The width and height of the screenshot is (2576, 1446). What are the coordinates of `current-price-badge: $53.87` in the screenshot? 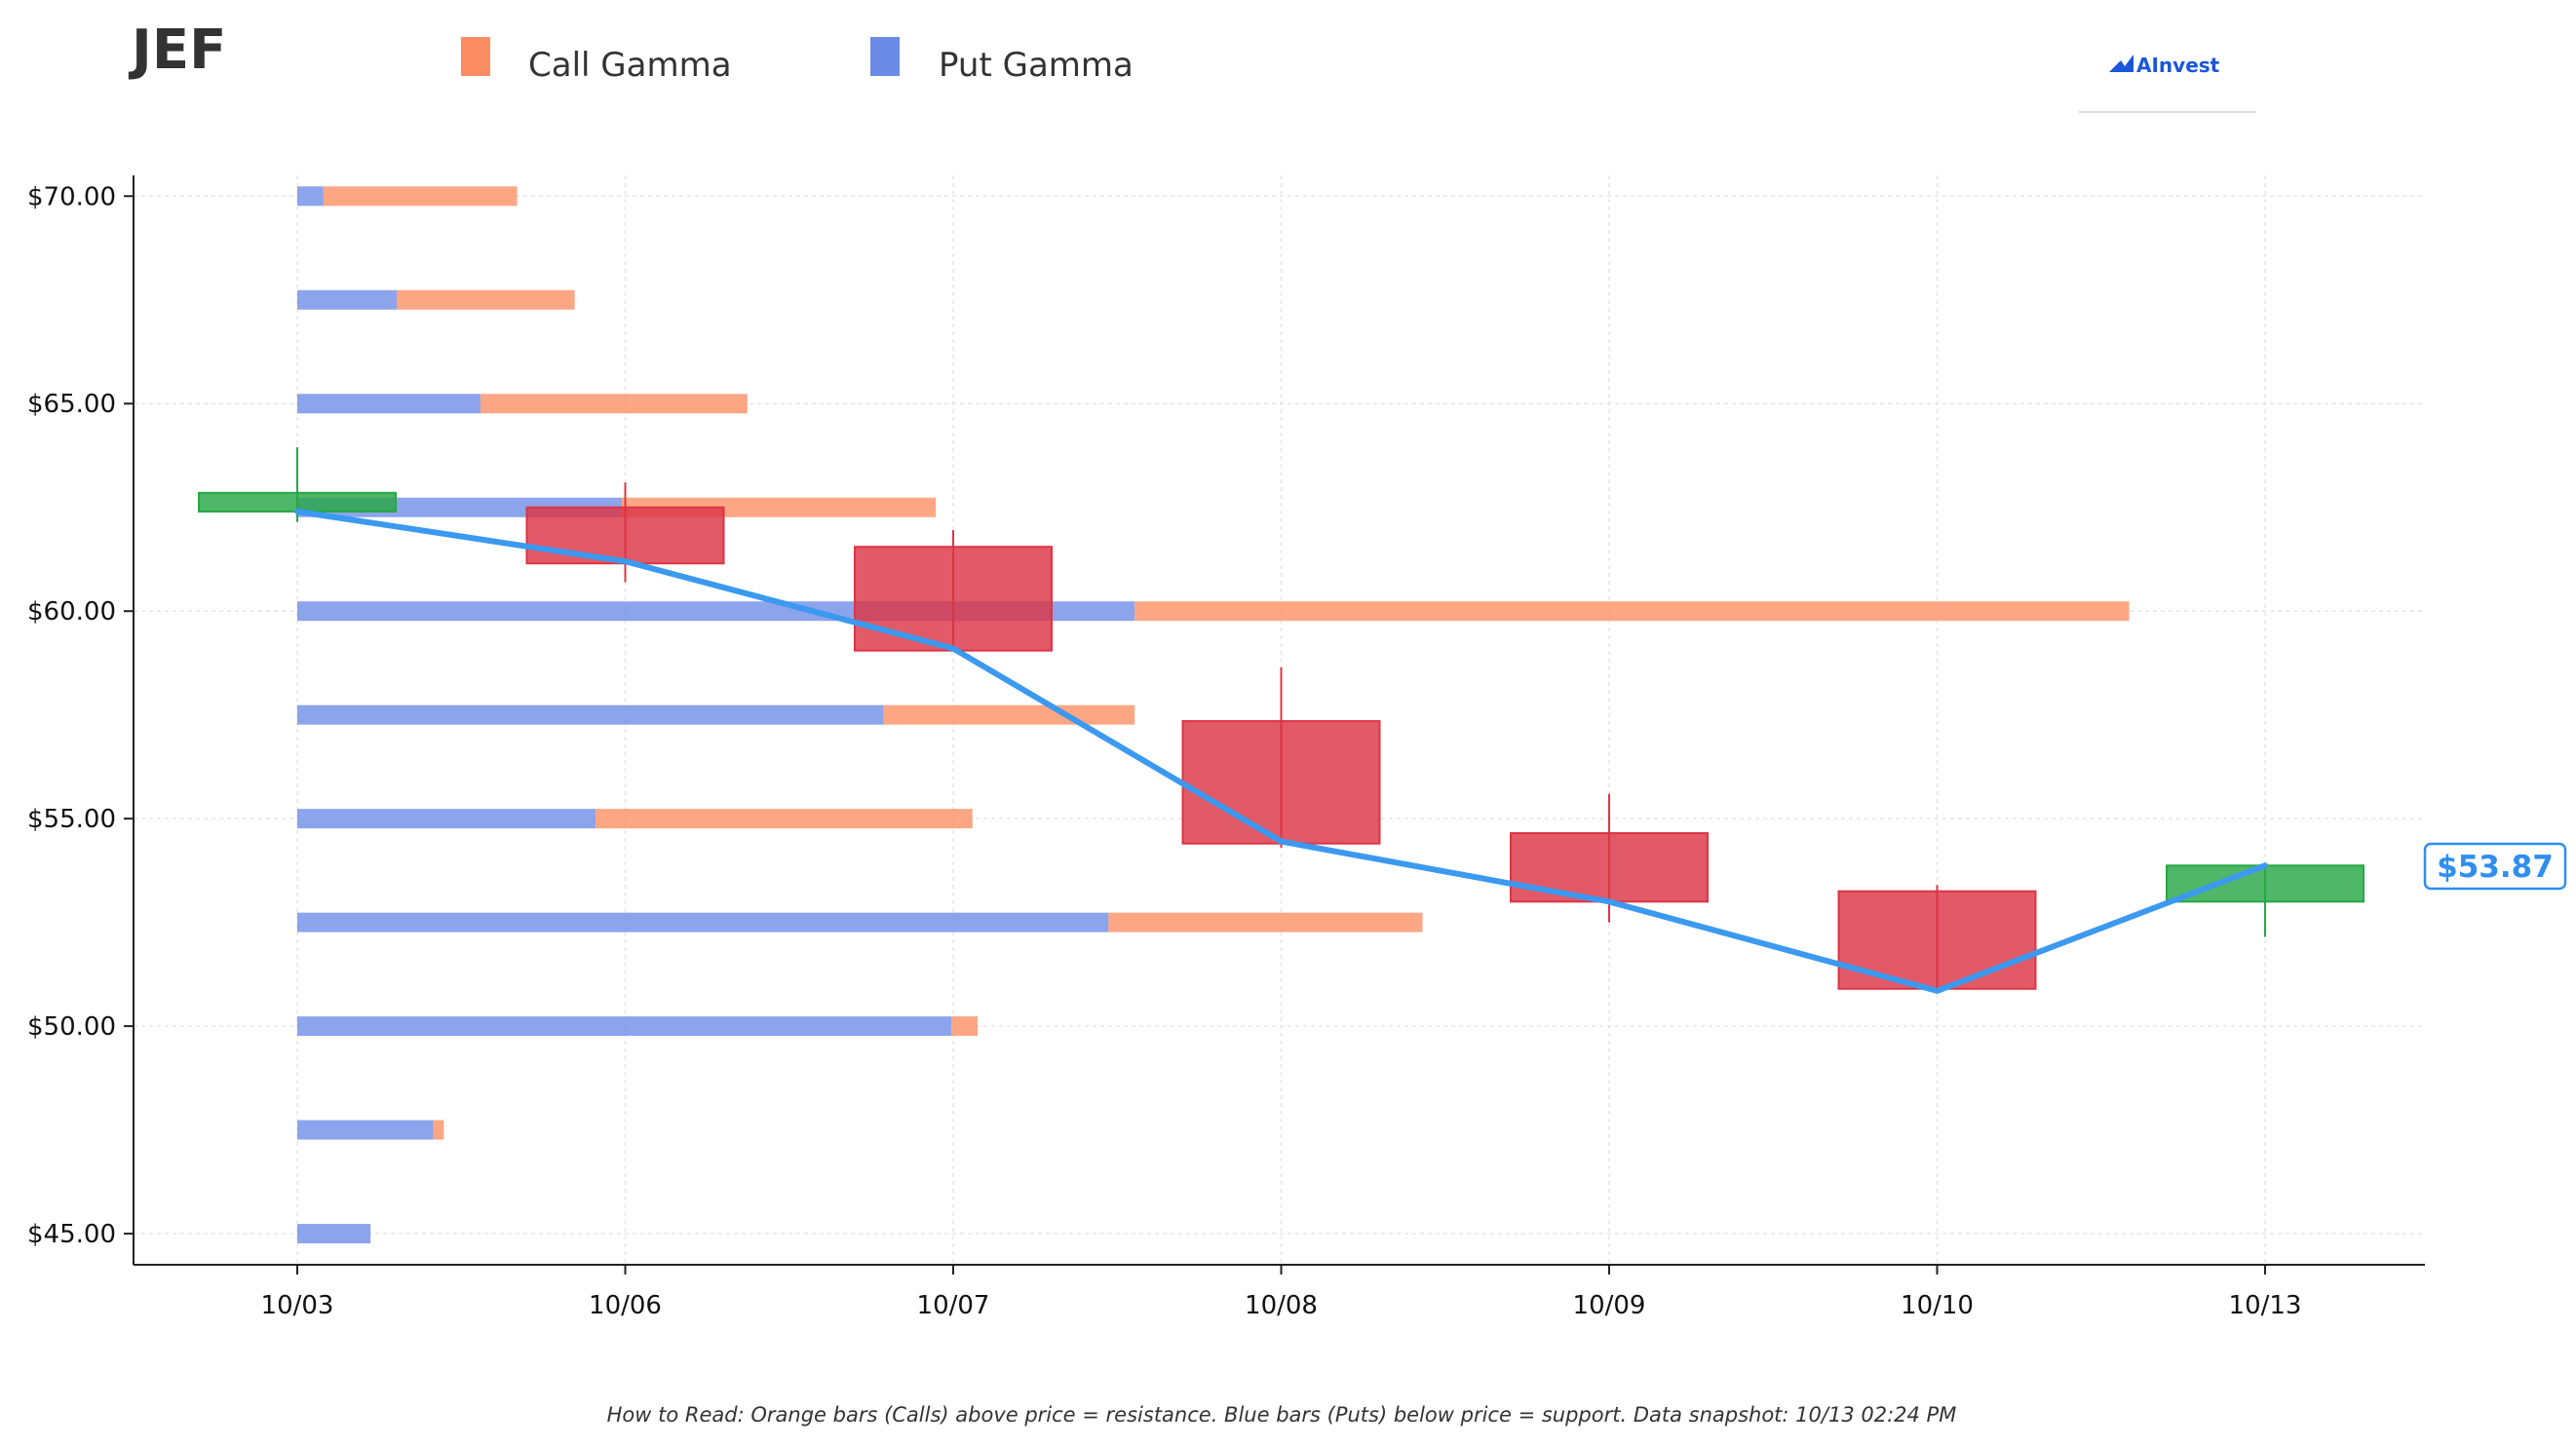 It's located at (2495, 866).